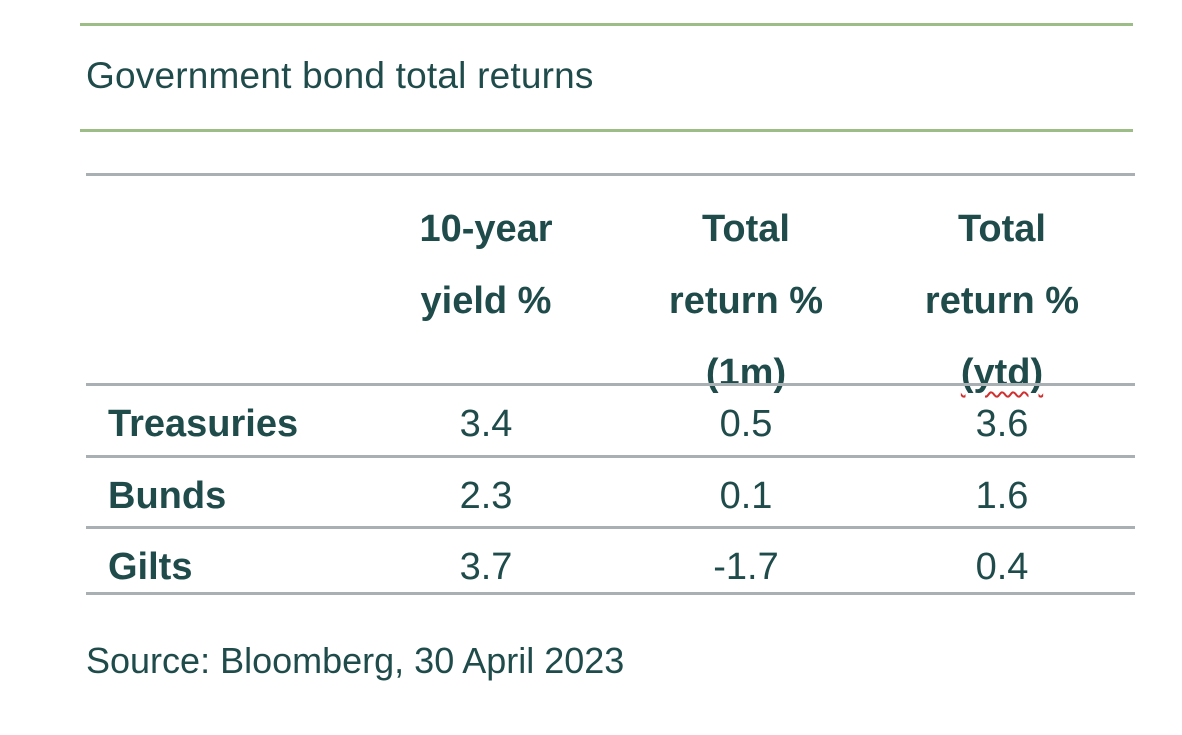 This screenshot has height=735, width=1182. What do you see at coordinates (1002, 496) in the screenshot?
I see `table-cell: 1.6` at bounding box center [1002, 496].